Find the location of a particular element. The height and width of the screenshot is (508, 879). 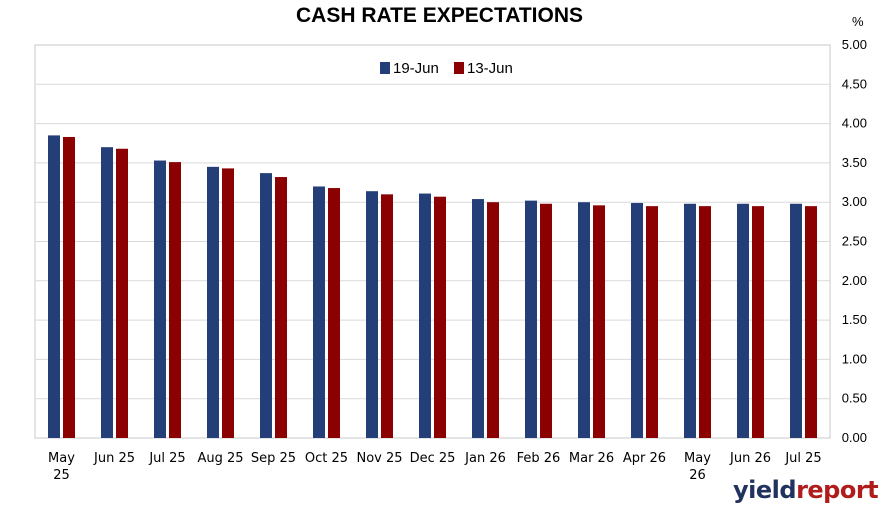

y-tick-label: 5.00 is located at coordinates (854, 44).